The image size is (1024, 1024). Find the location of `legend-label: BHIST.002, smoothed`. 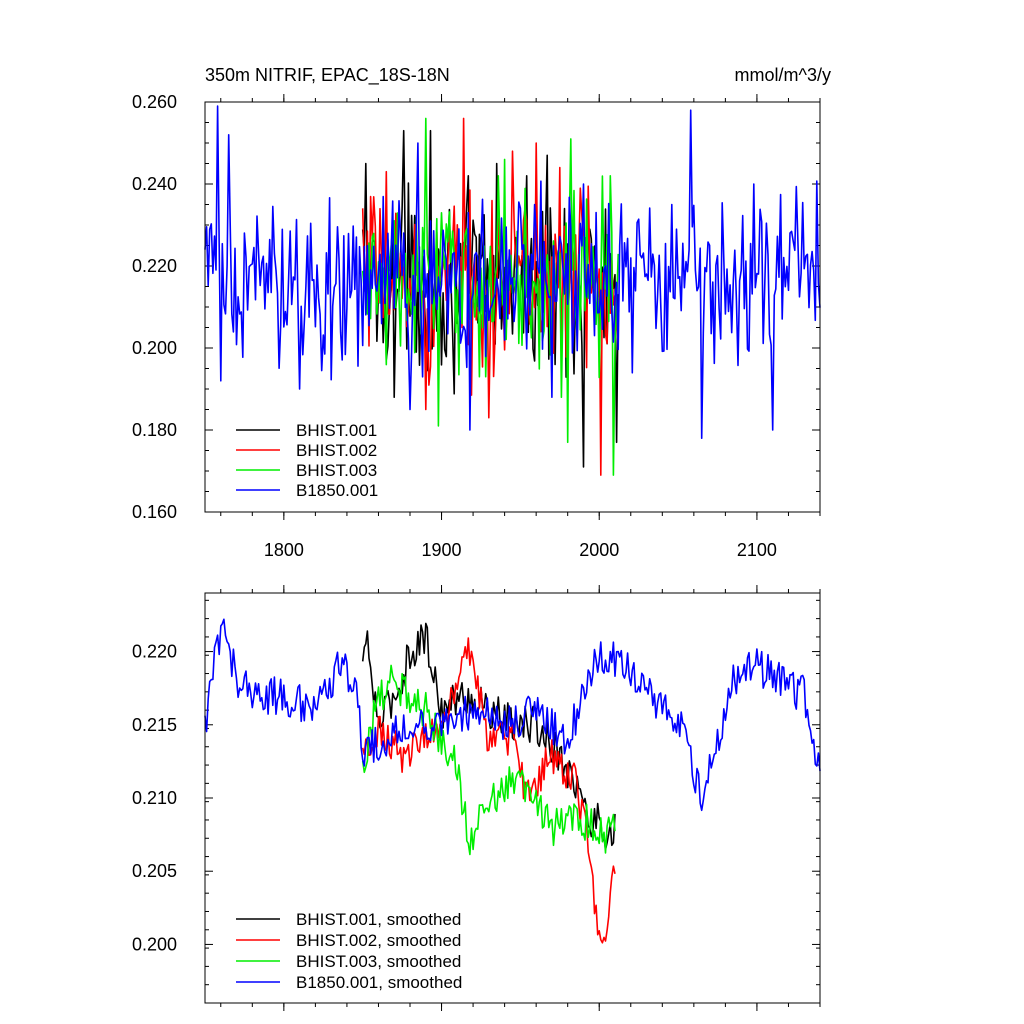

legend-label: BHIST.002, smoothed is located at coordinates (378, 940).